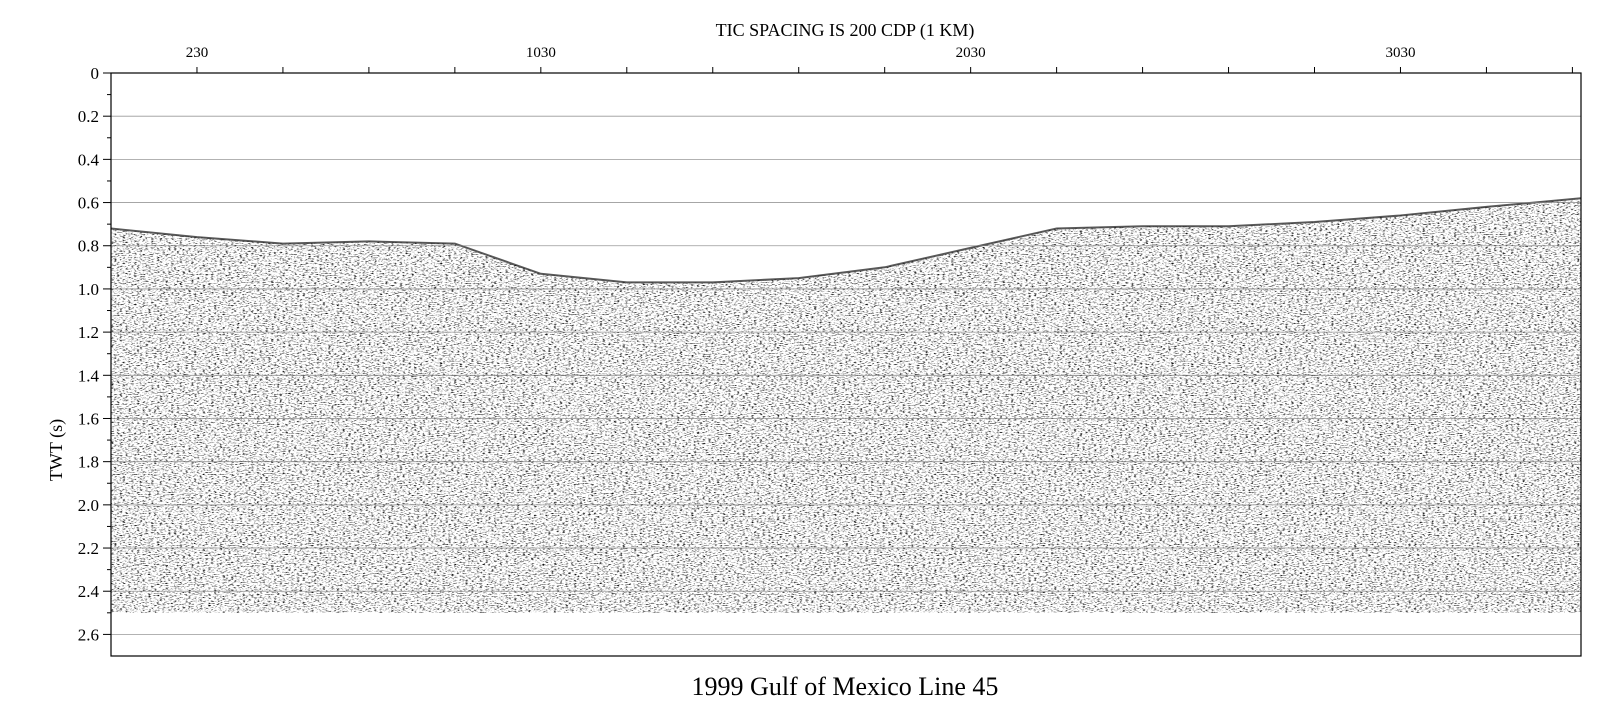 Image resolution: width=1624 pixels, height=708 pixels. I want to click on y-tick-label: 0.8, so click(88, 246).